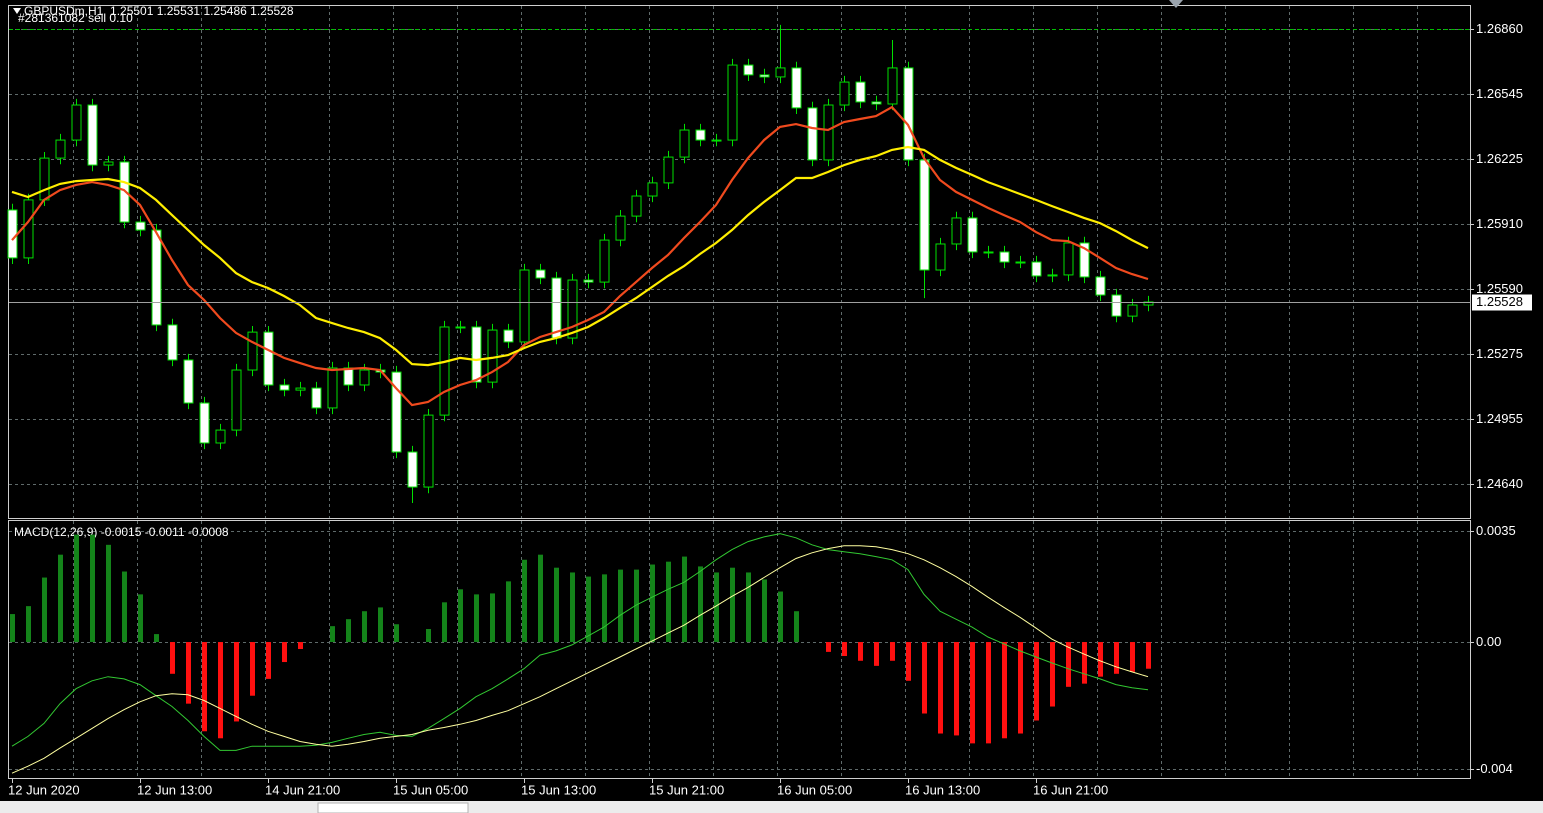  What do you see at coordinates (1499, 288) in the screenshot?
I see `y-tick-label: 1.25590` at bounding box center [1499, 288].